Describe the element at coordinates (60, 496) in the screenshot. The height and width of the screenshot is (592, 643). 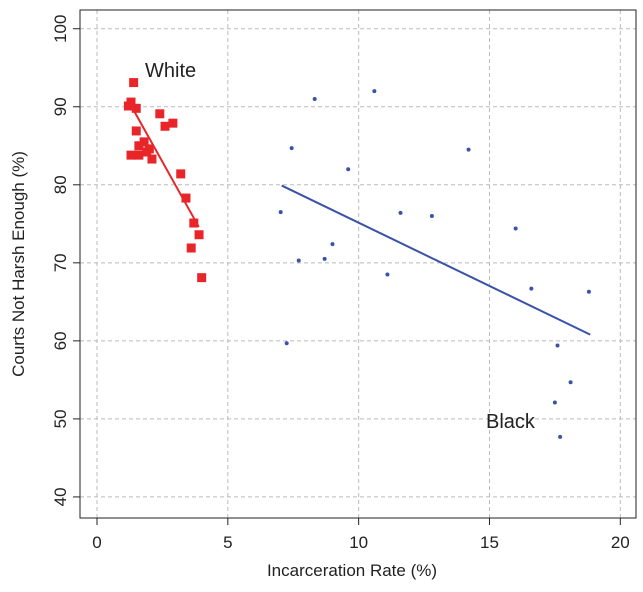
I see `y-tick-label: 40` at that location.